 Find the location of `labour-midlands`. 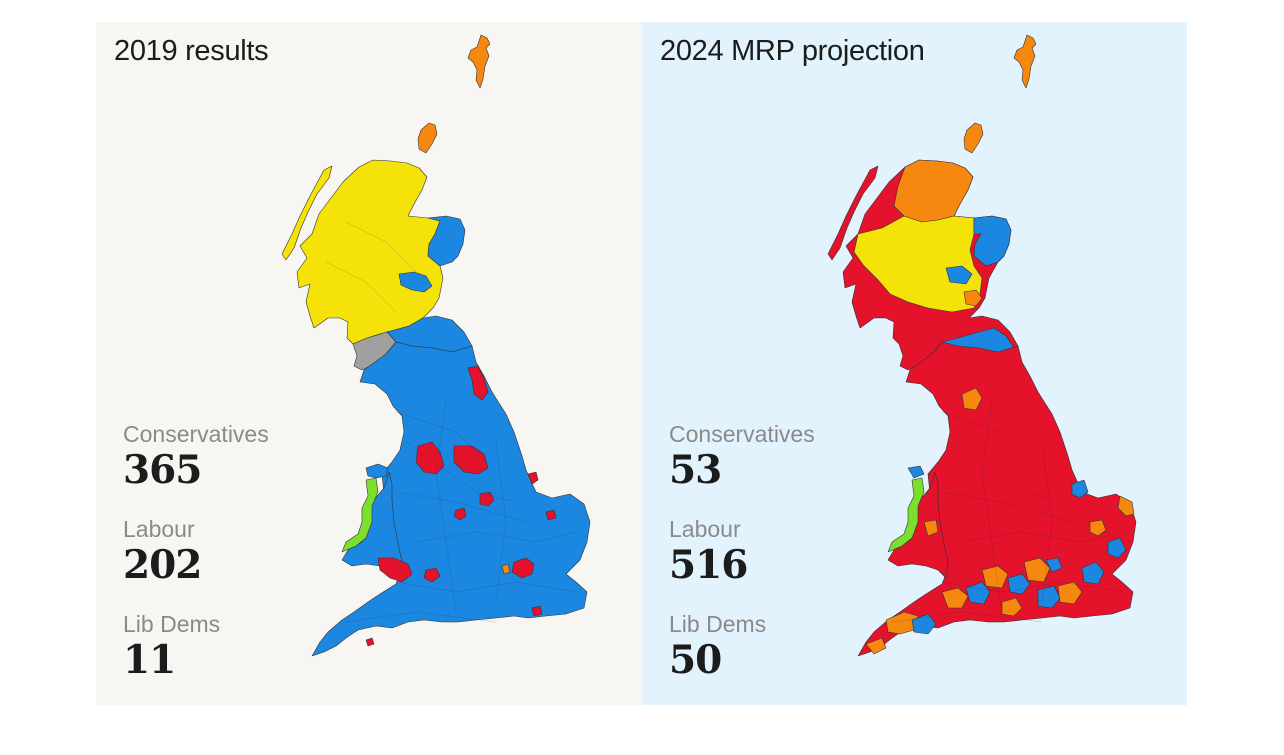

labour-midlands is located at coordinates (460, 514).